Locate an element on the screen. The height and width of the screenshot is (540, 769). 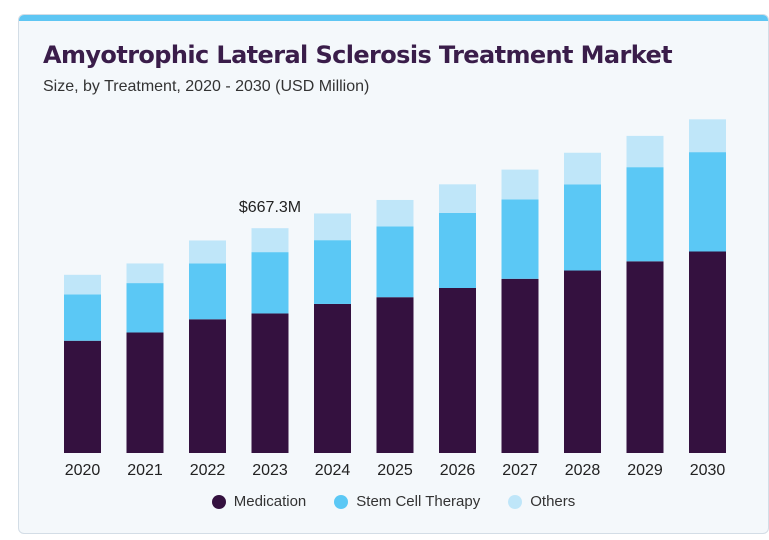
legend-swatch-others is located at coordinates (515, 501).